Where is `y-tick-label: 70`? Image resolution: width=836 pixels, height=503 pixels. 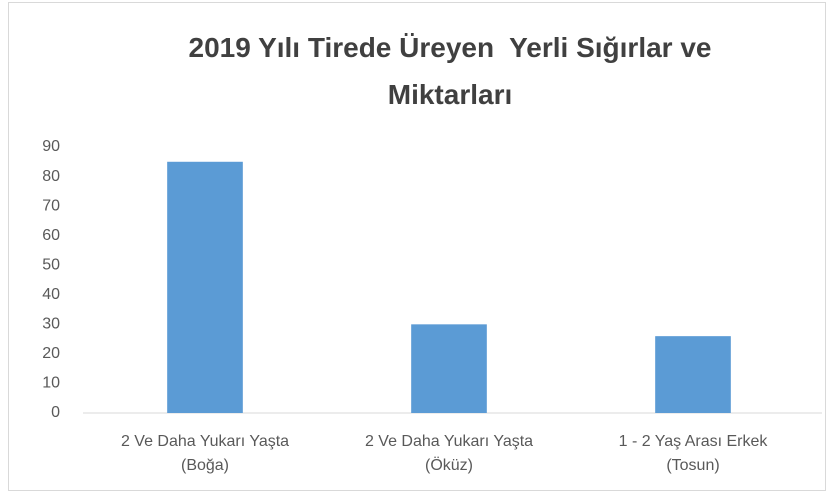
y-tick-label: 70 is located at coordinates (51, 205).